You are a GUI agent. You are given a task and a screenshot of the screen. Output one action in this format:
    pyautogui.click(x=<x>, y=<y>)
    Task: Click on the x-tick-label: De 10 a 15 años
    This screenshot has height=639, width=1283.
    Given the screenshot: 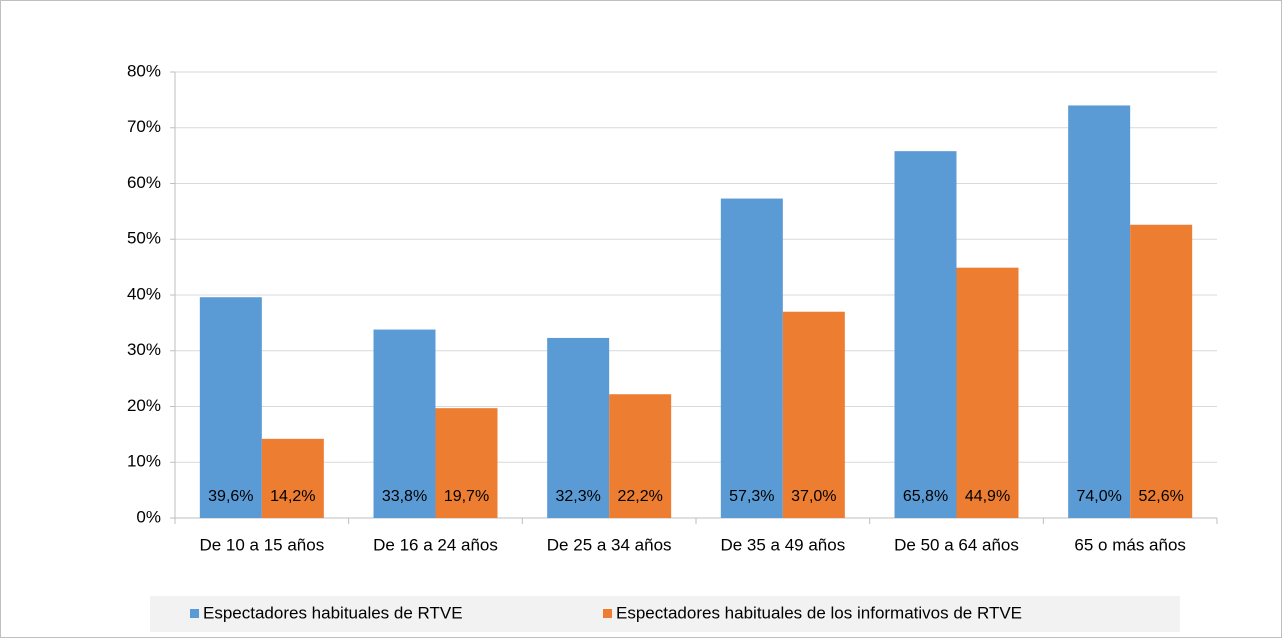 What is the action you would take?
    pyautogui.click(x=261, y=544)
    